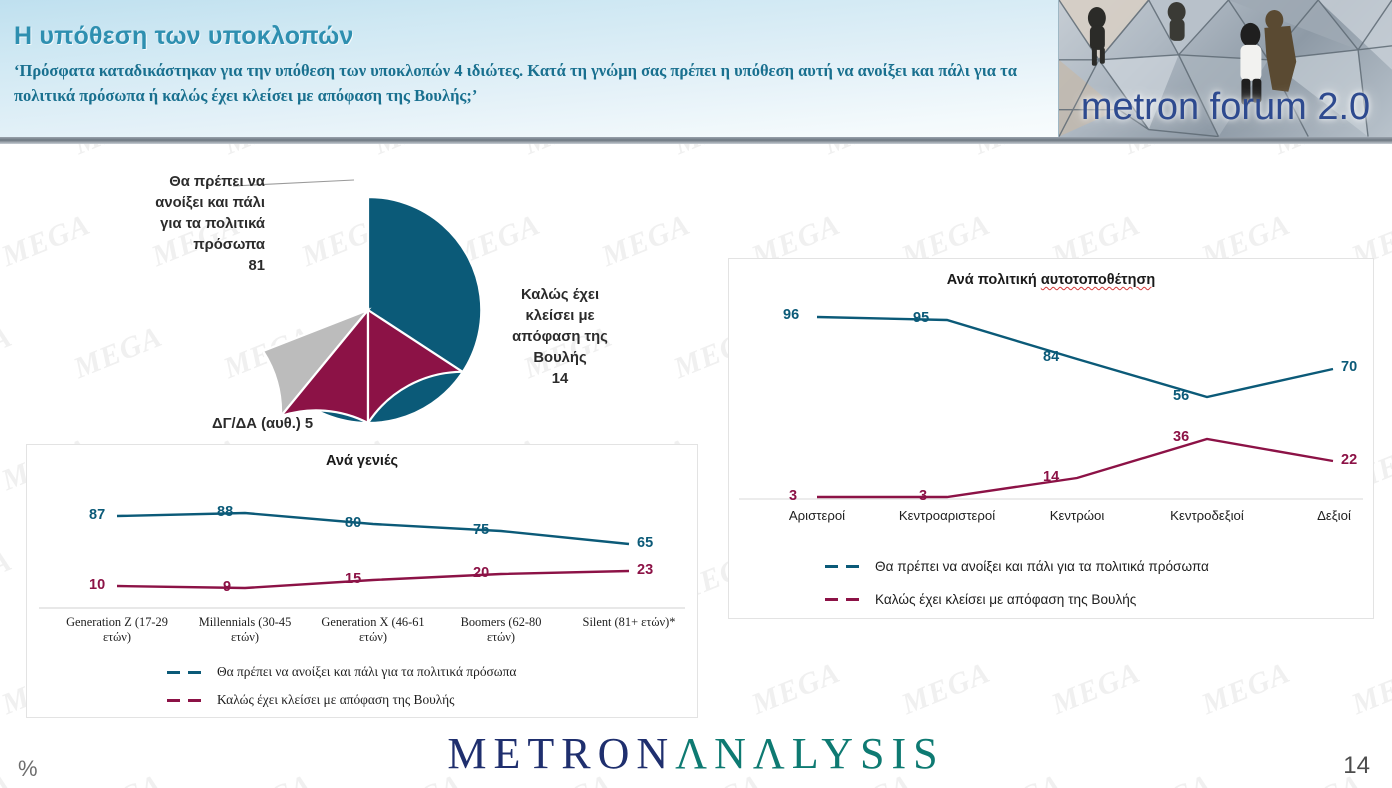 The image size is (1392, 788). What do you see at coordinates (117, 622) in the screenshot?
I see `cat-line: Generation Z (17-29` at bounding box center [117, 622].